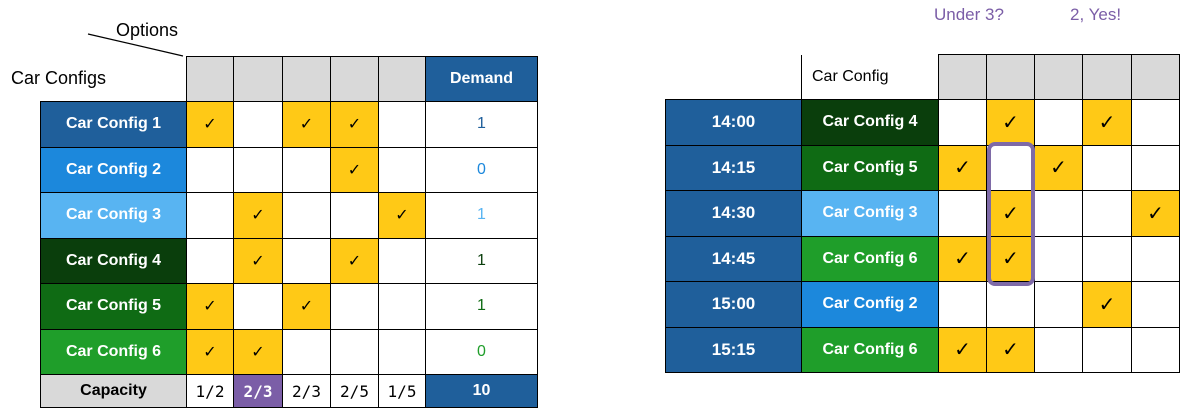  Describe the element at coordinates (135, 45) in the screenshot. I see `header-diagonal-line` at that location.